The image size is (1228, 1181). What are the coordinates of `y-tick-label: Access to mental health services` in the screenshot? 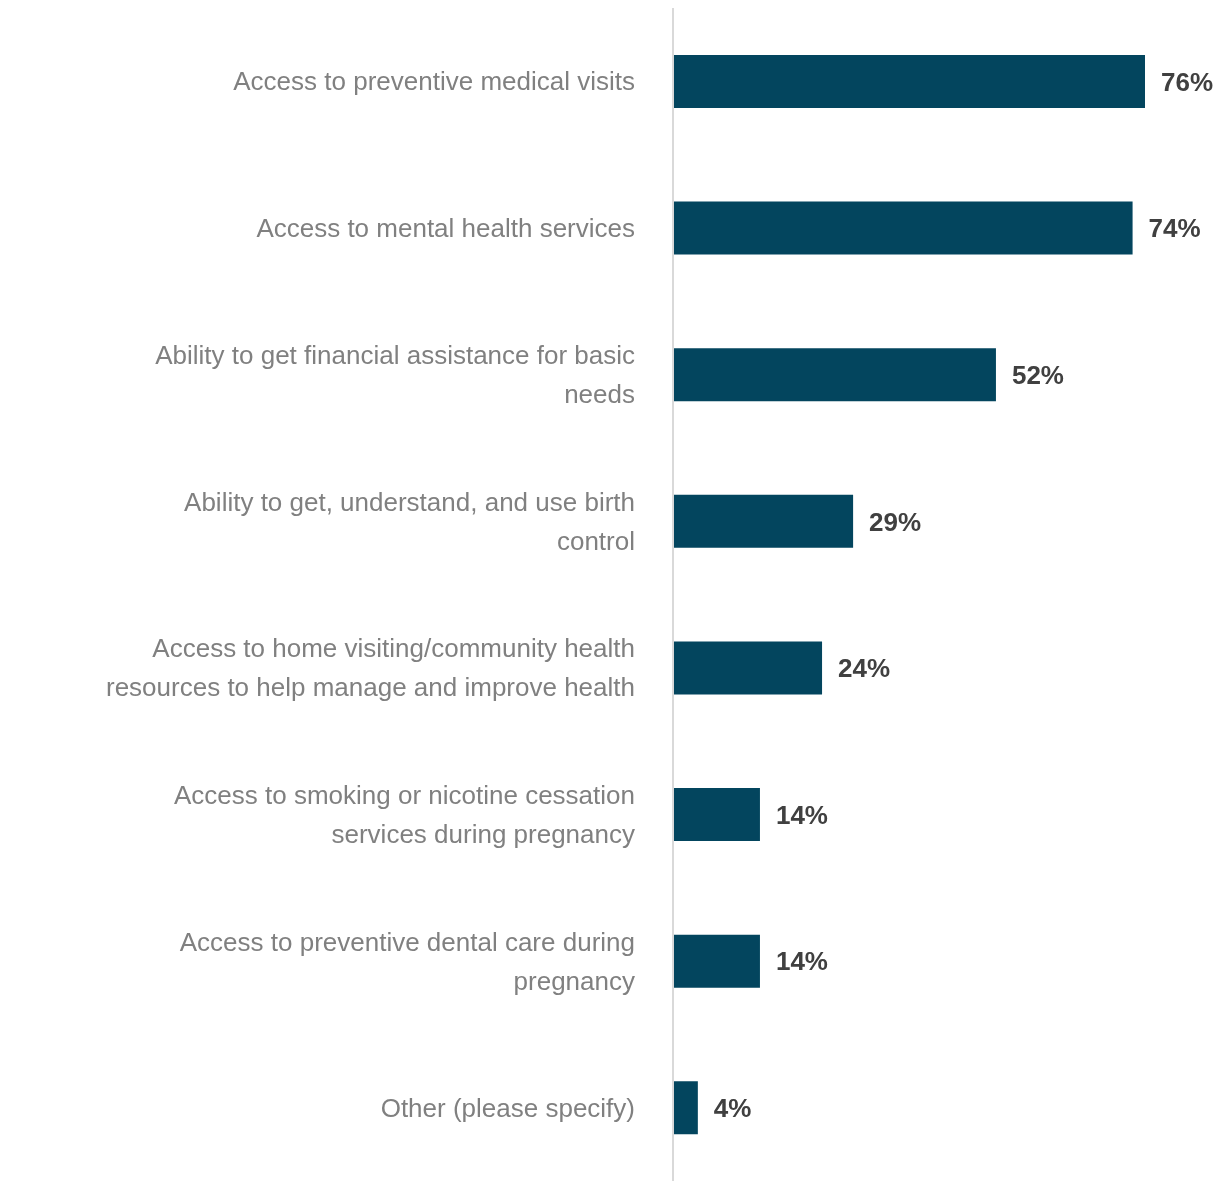 It's located at (445, 227).